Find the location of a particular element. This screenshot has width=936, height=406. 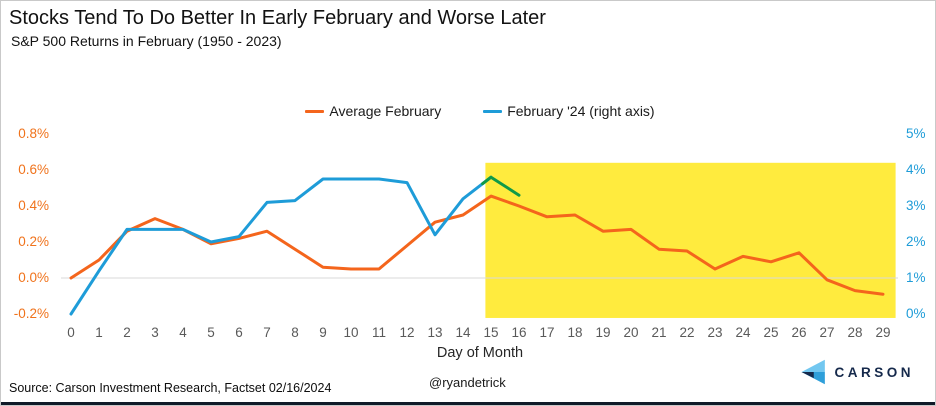

x-axis-tick: 16 is located at coordinates (519, 332).